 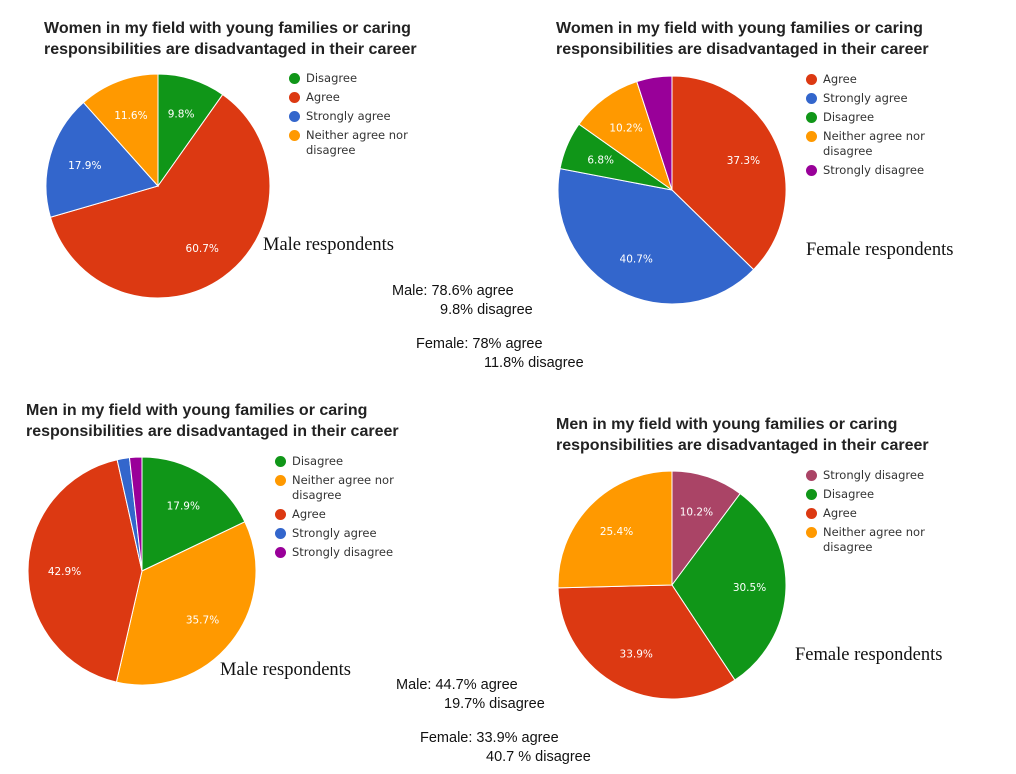 What do you see at coordinates (183, 506) in the screenshot?
I see `slice-label-disagree: 17.9%` at bounding box center [183, 506].